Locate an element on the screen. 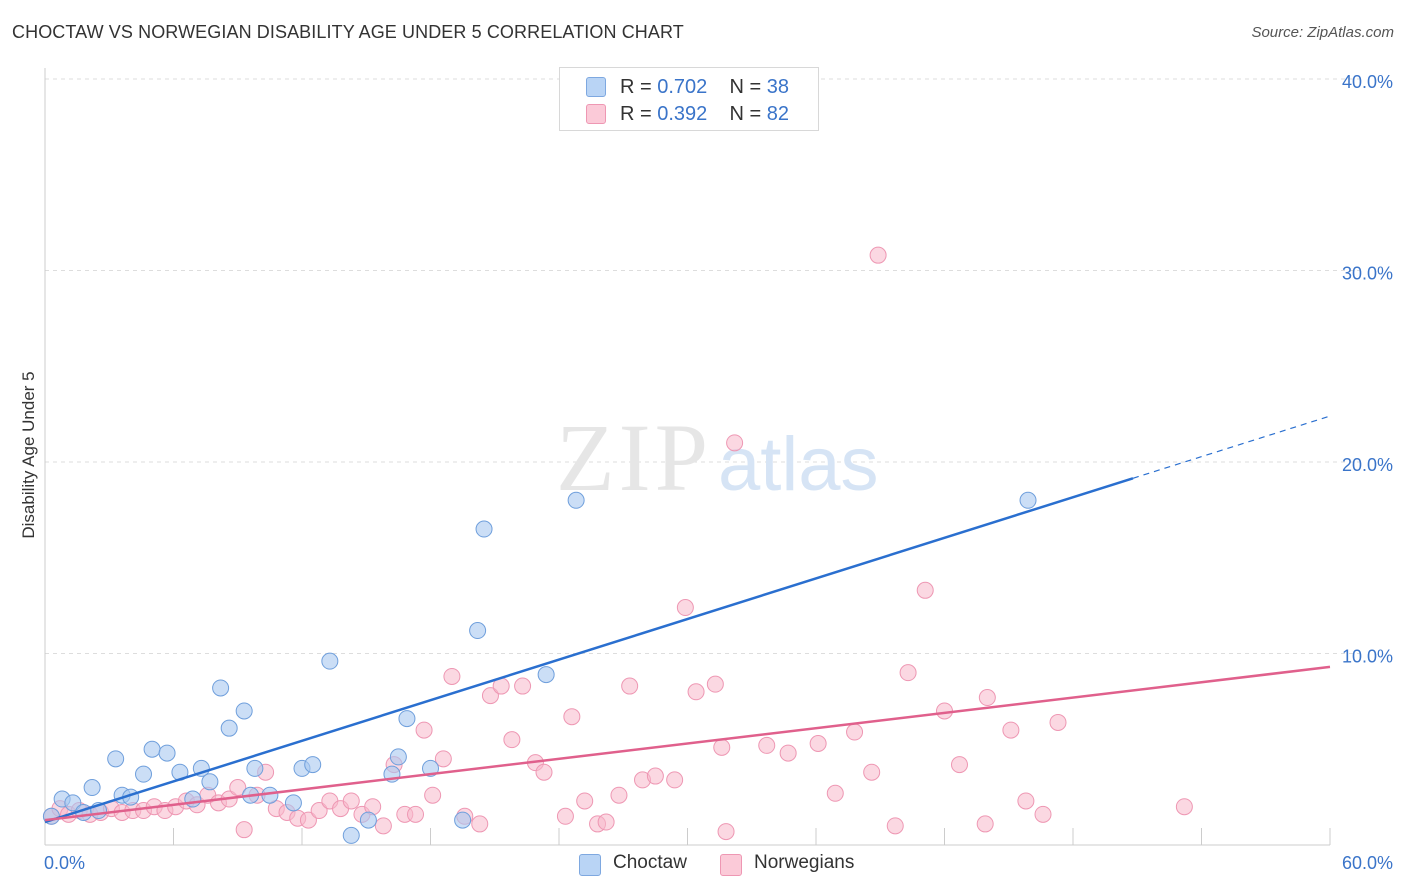  watermark-atlas: atlas is located at coordinates (798, 464).